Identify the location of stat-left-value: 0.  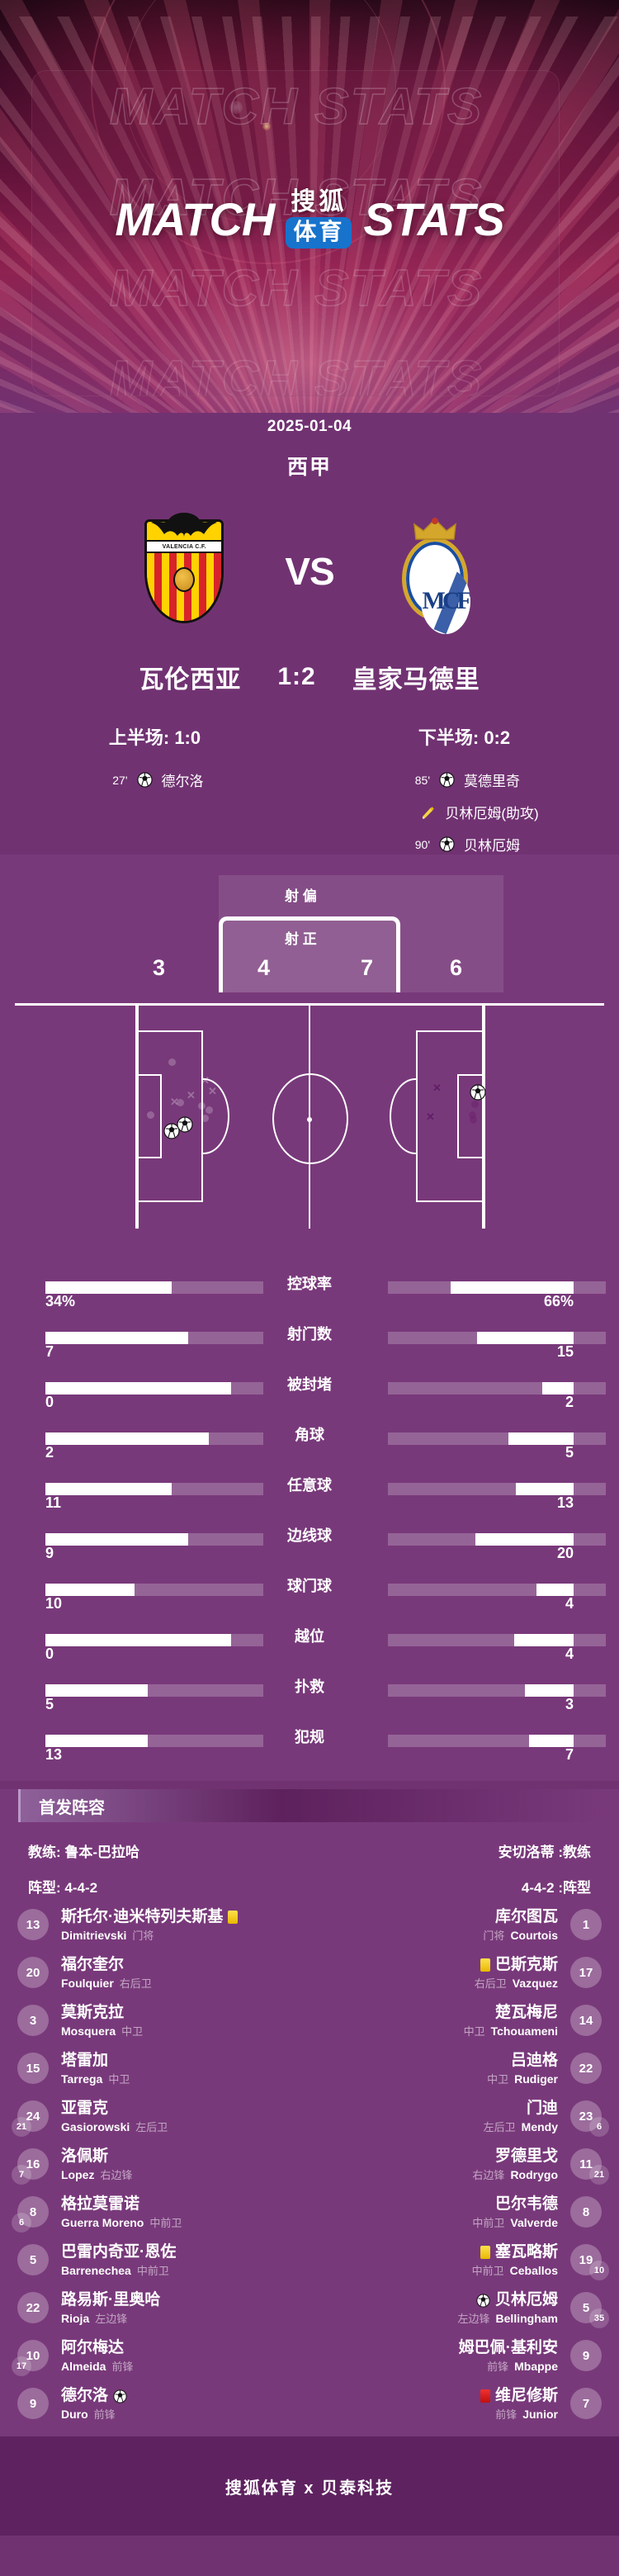
(49, 1654).